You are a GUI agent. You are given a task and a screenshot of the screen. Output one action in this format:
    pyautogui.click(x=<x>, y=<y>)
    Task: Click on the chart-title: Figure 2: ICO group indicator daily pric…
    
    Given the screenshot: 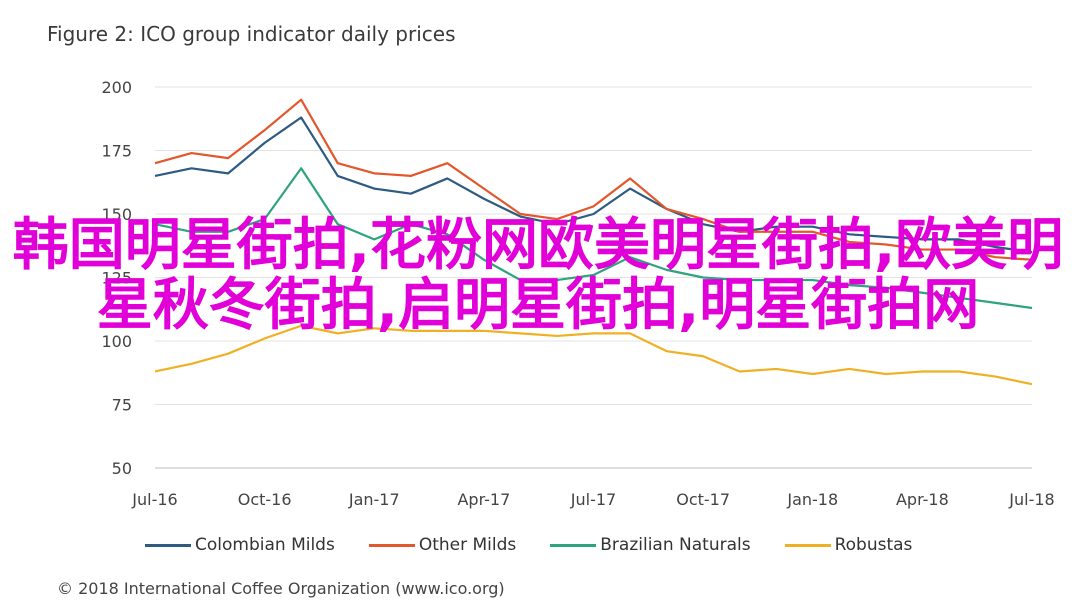 What is the action you would take?
    pyautogui.click(x=251, y=34)
    